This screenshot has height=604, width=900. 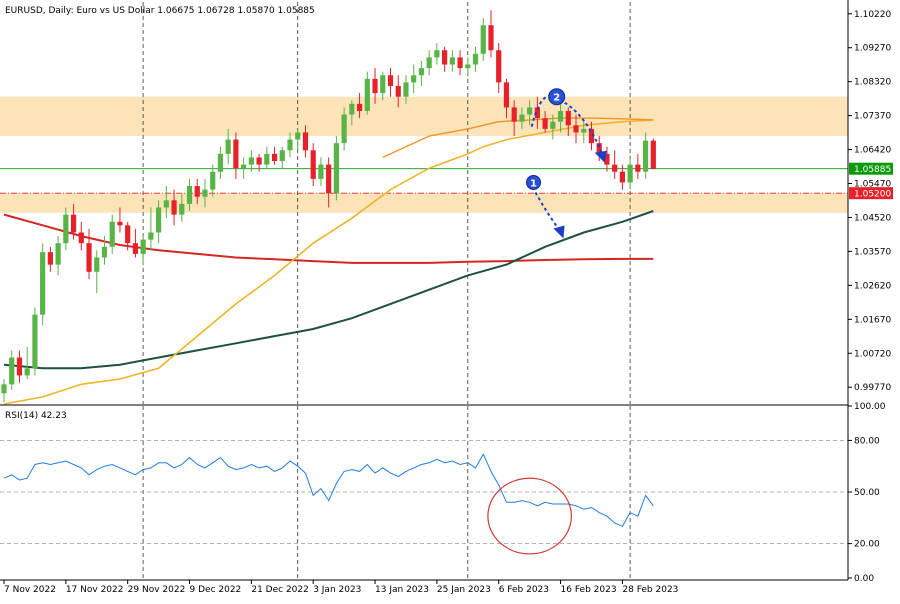 I want to click on y-tick-label: 1.07370, so click(x=872, y=117).